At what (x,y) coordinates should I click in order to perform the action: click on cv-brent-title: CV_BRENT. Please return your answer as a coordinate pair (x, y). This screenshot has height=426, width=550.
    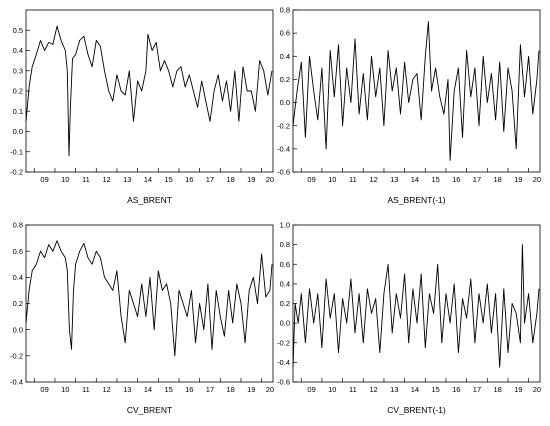
    Looking at the image, I should click on (149, 410).